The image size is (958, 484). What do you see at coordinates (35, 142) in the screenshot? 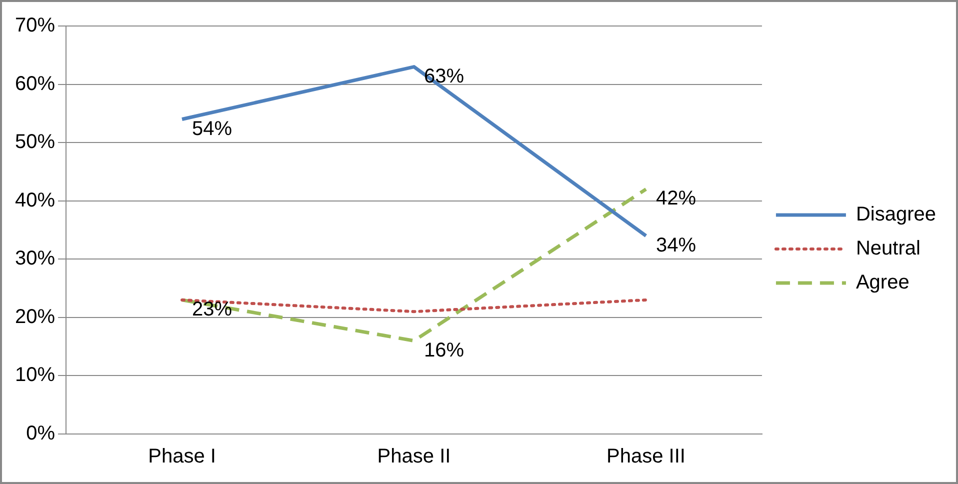
I see `y-tick-label: 50%` at bounding box center [35, 142].